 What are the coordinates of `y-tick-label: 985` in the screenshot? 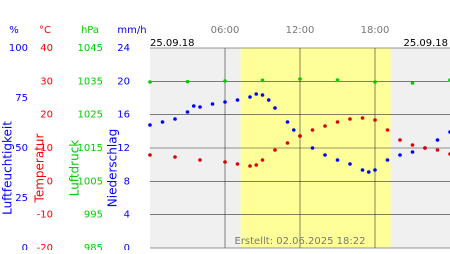 It's located at (93, 246).